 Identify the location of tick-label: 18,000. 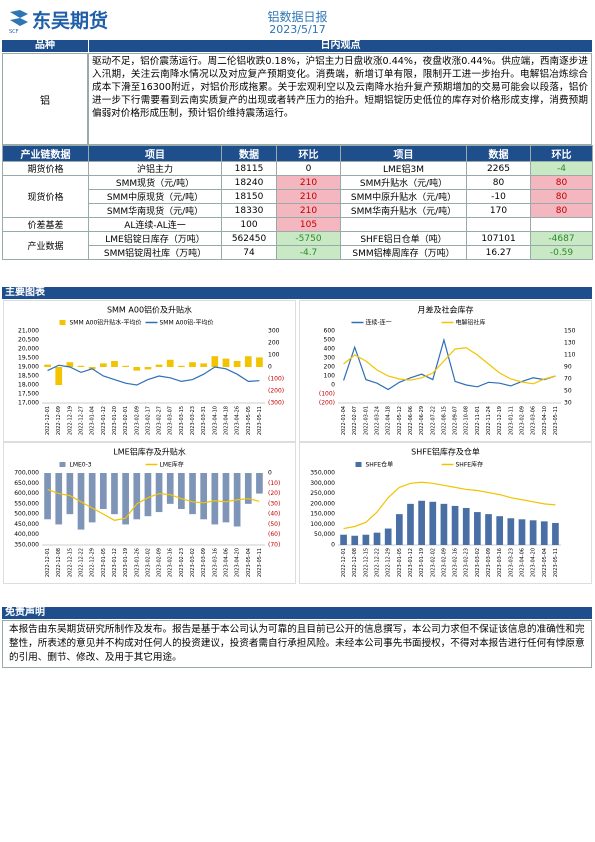
(28, 385).